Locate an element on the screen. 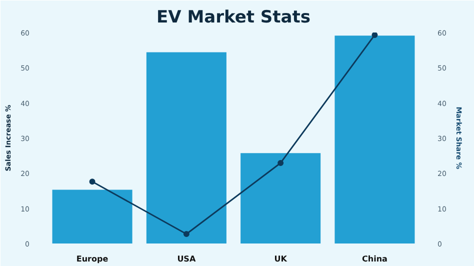 The width and height of the screenshot is (474, 266). x-tick-label: USA is located at coordinates (186, 259).